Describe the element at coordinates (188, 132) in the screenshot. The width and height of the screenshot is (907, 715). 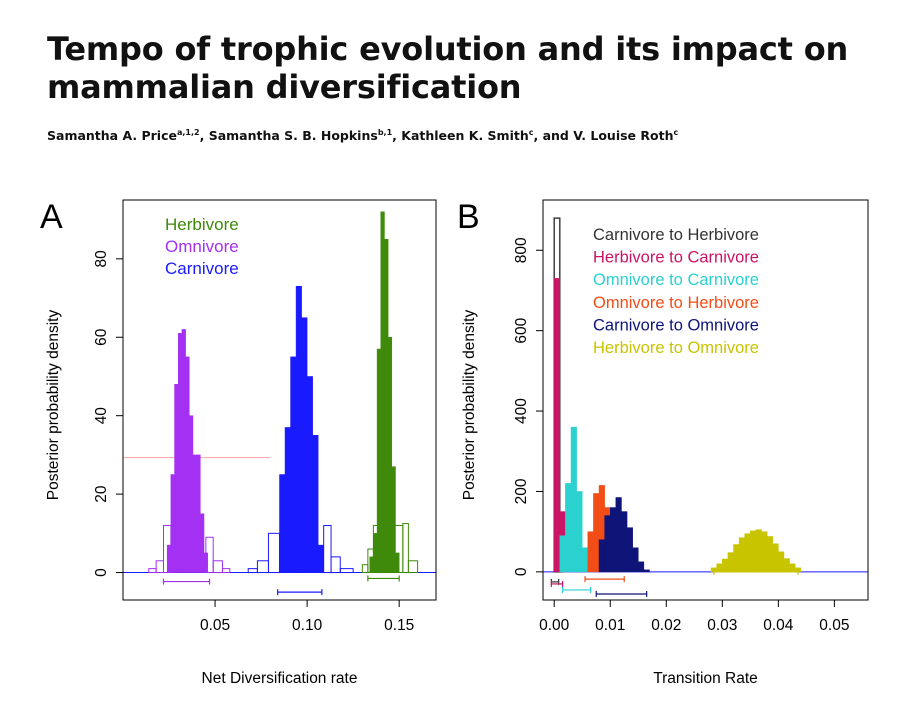
I see `author-1-affiliation: a,1,2` at that location.